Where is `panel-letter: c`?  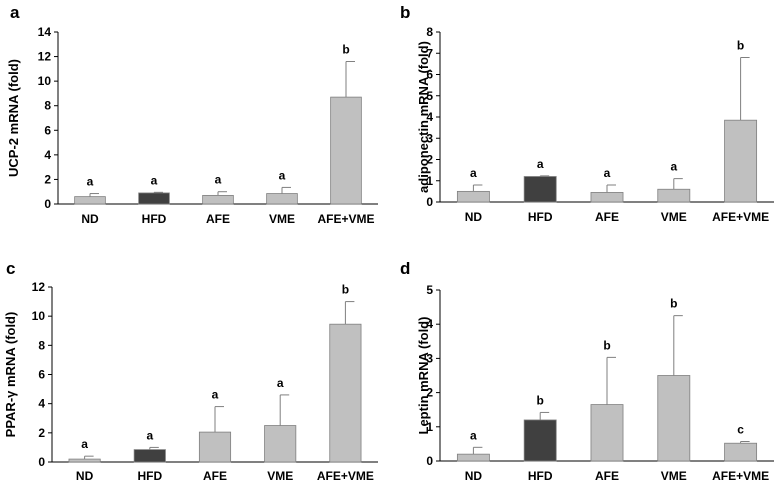
panel-letter: c is located at coordinates (10, 268).